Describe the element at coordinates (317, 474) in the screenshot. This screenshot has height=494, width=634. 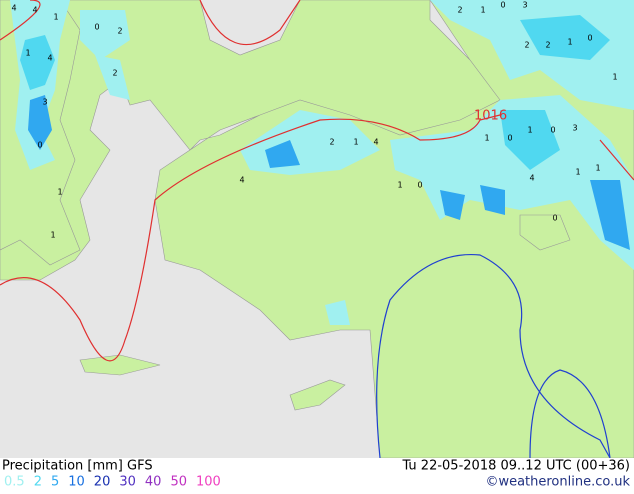
I see `footer-bg` at that location.